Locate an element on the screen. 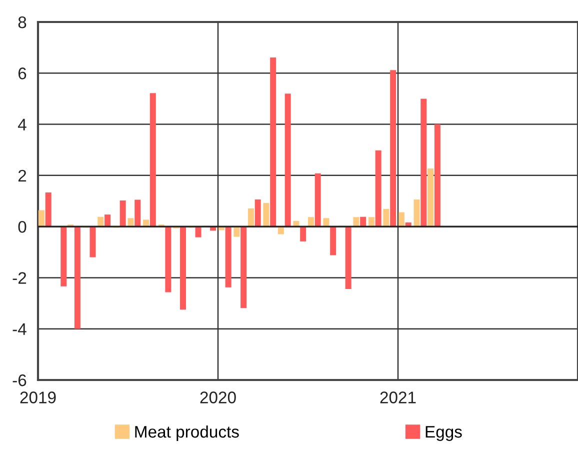  x-tick-label: 2021 is located at coordinates (398, 398).